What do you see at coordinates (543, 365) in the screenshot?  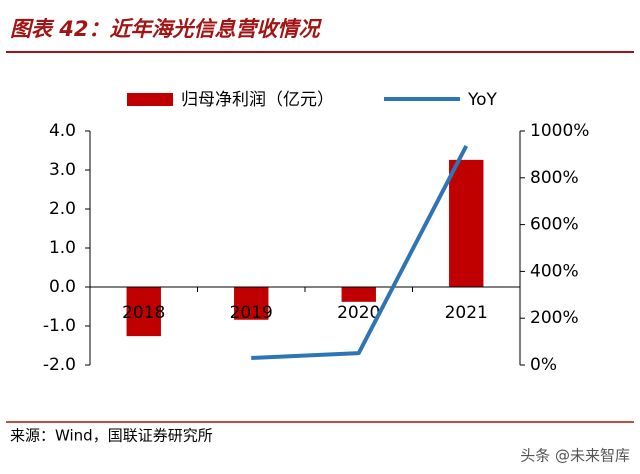 I see `y2-tick-label: 0%` at bounding box center [543, 365].